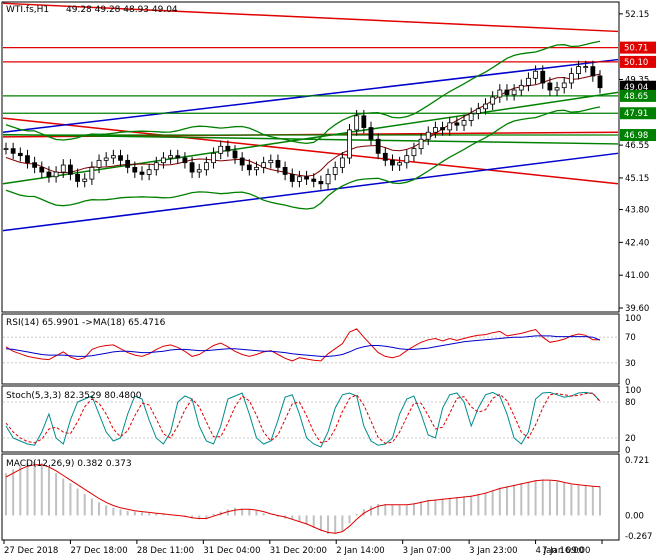 The image size is (660, 560). Describe the element at coordinates (630, 403) in the screenshot. I see `stoch-tick-label: 80` at that location.